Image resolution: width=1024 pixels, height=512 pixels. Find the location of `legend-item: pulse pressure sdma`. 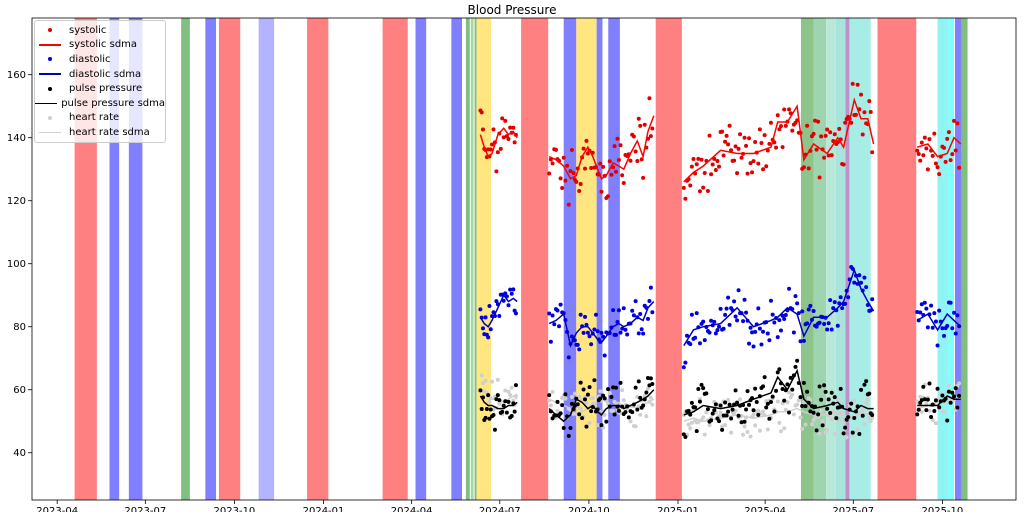

legend-item: pulse pressure sdma is located at coordinates (100, 103).